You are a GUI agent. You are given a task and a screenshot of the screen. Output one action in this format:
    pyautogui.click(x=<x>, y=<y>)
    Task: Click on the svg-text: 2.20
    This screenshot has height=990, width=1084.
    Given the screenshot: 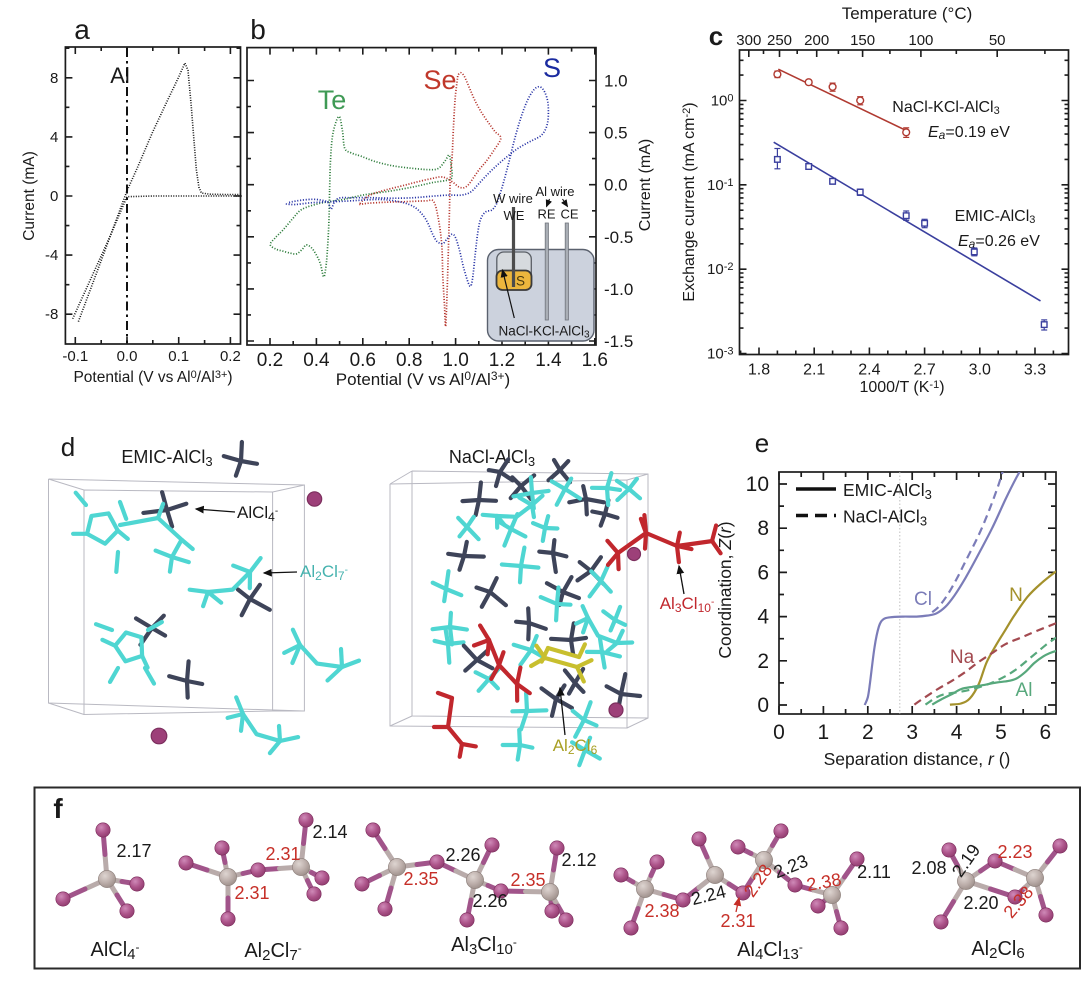 What is the action you would take?
    pyautogui.click(x=980, y=903)
    